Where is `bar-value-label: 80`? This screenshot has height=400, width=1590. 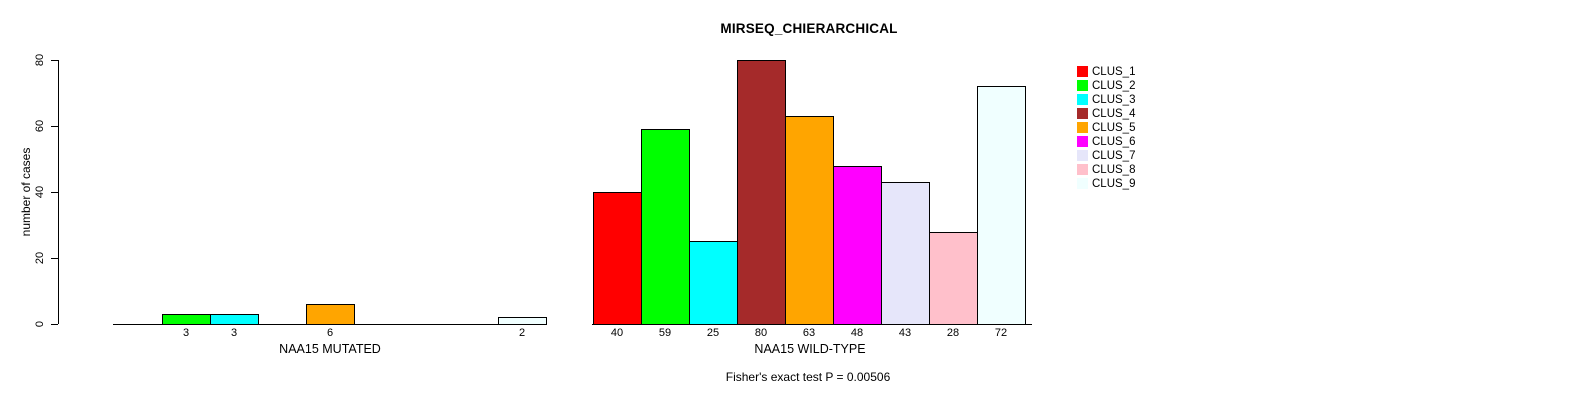 bar-value-label: 80 is located at coordinates (761, 333).